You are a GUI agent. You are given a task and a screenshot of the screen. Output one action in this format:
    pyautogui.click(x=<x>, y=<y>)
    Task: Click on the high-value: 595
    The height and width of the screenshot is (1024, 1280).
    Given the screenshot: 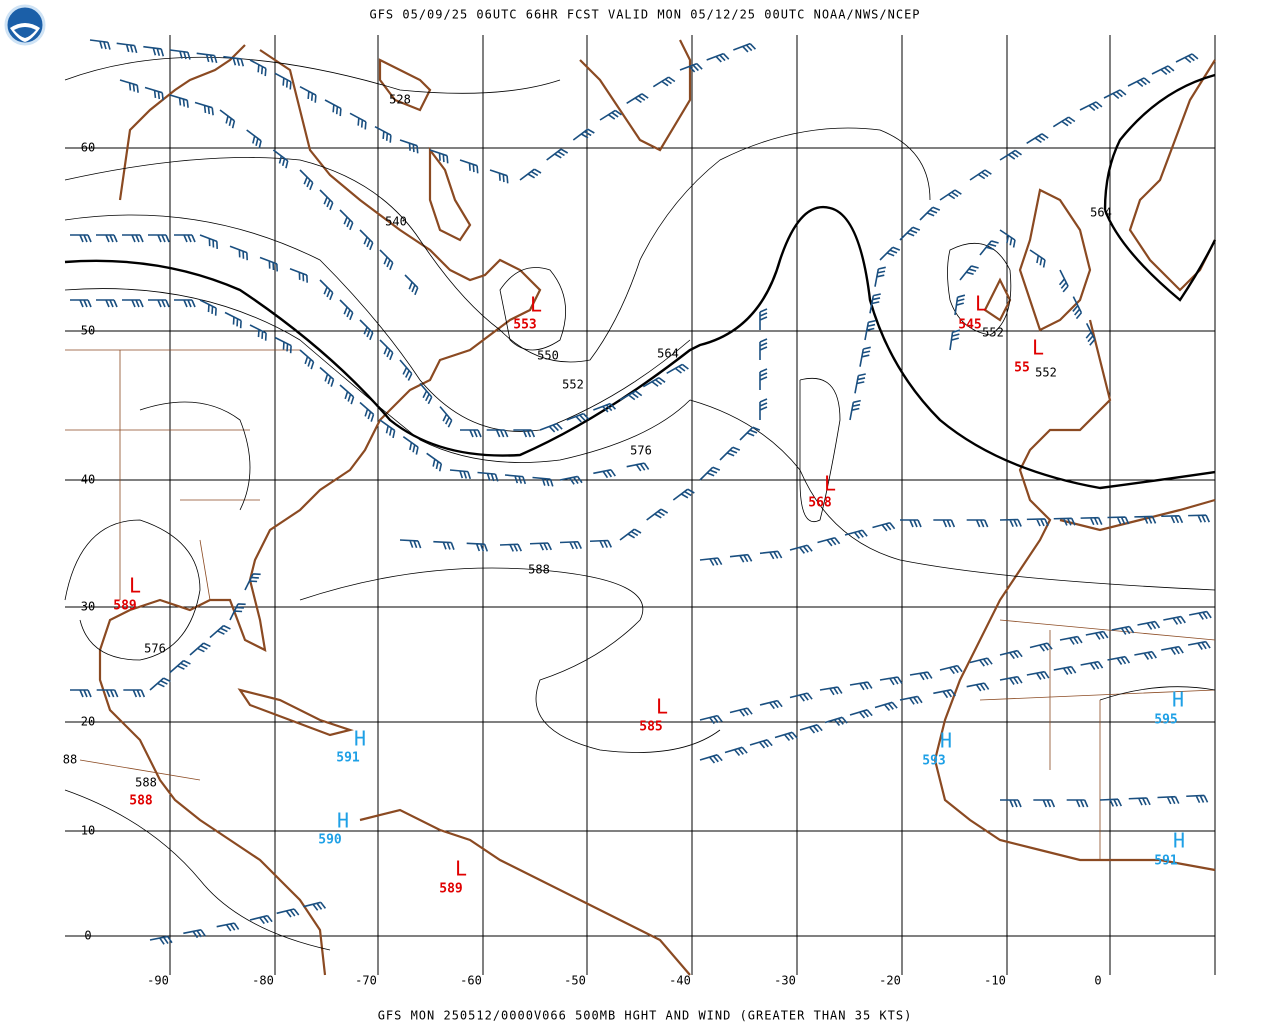 What is the action you would take?
    pyautogui.click(x=1165, y=720)
    